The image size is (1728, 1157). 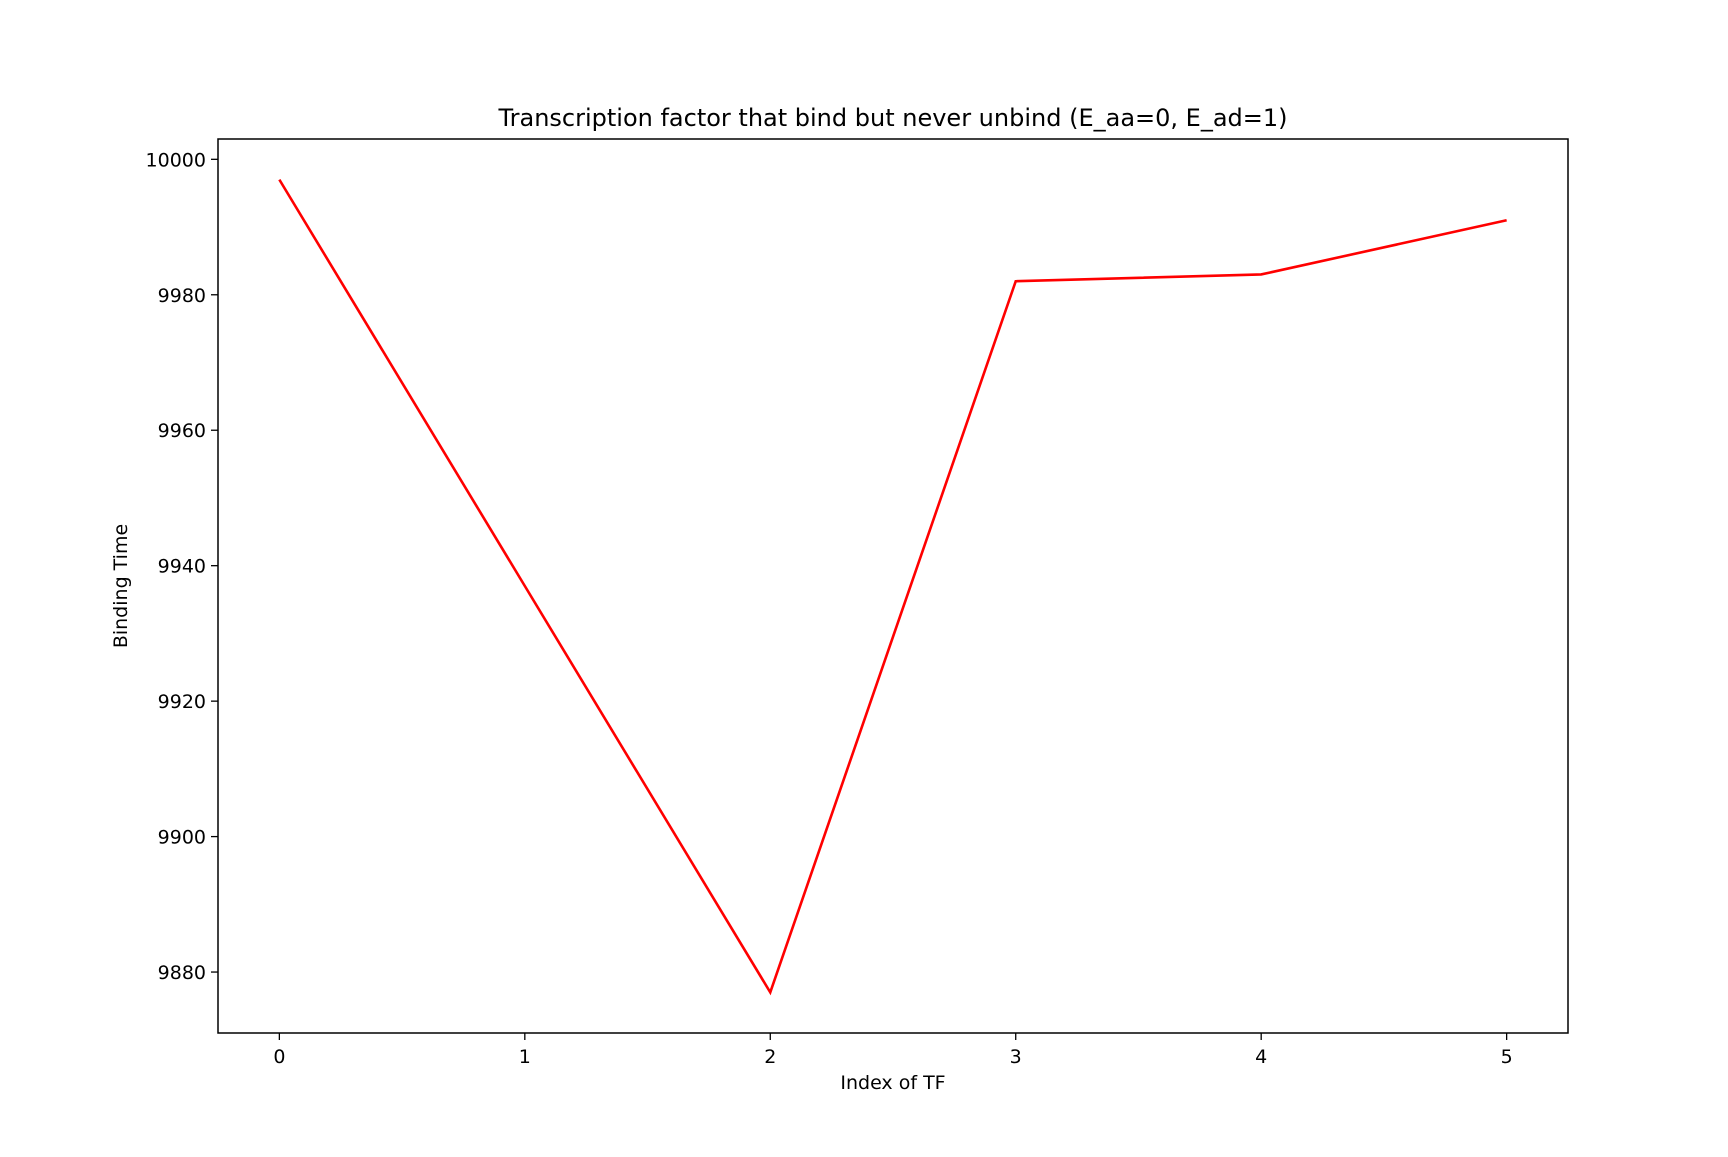 I want to click on x-axis-label: Index of TF, so click(x=892, y=1083).